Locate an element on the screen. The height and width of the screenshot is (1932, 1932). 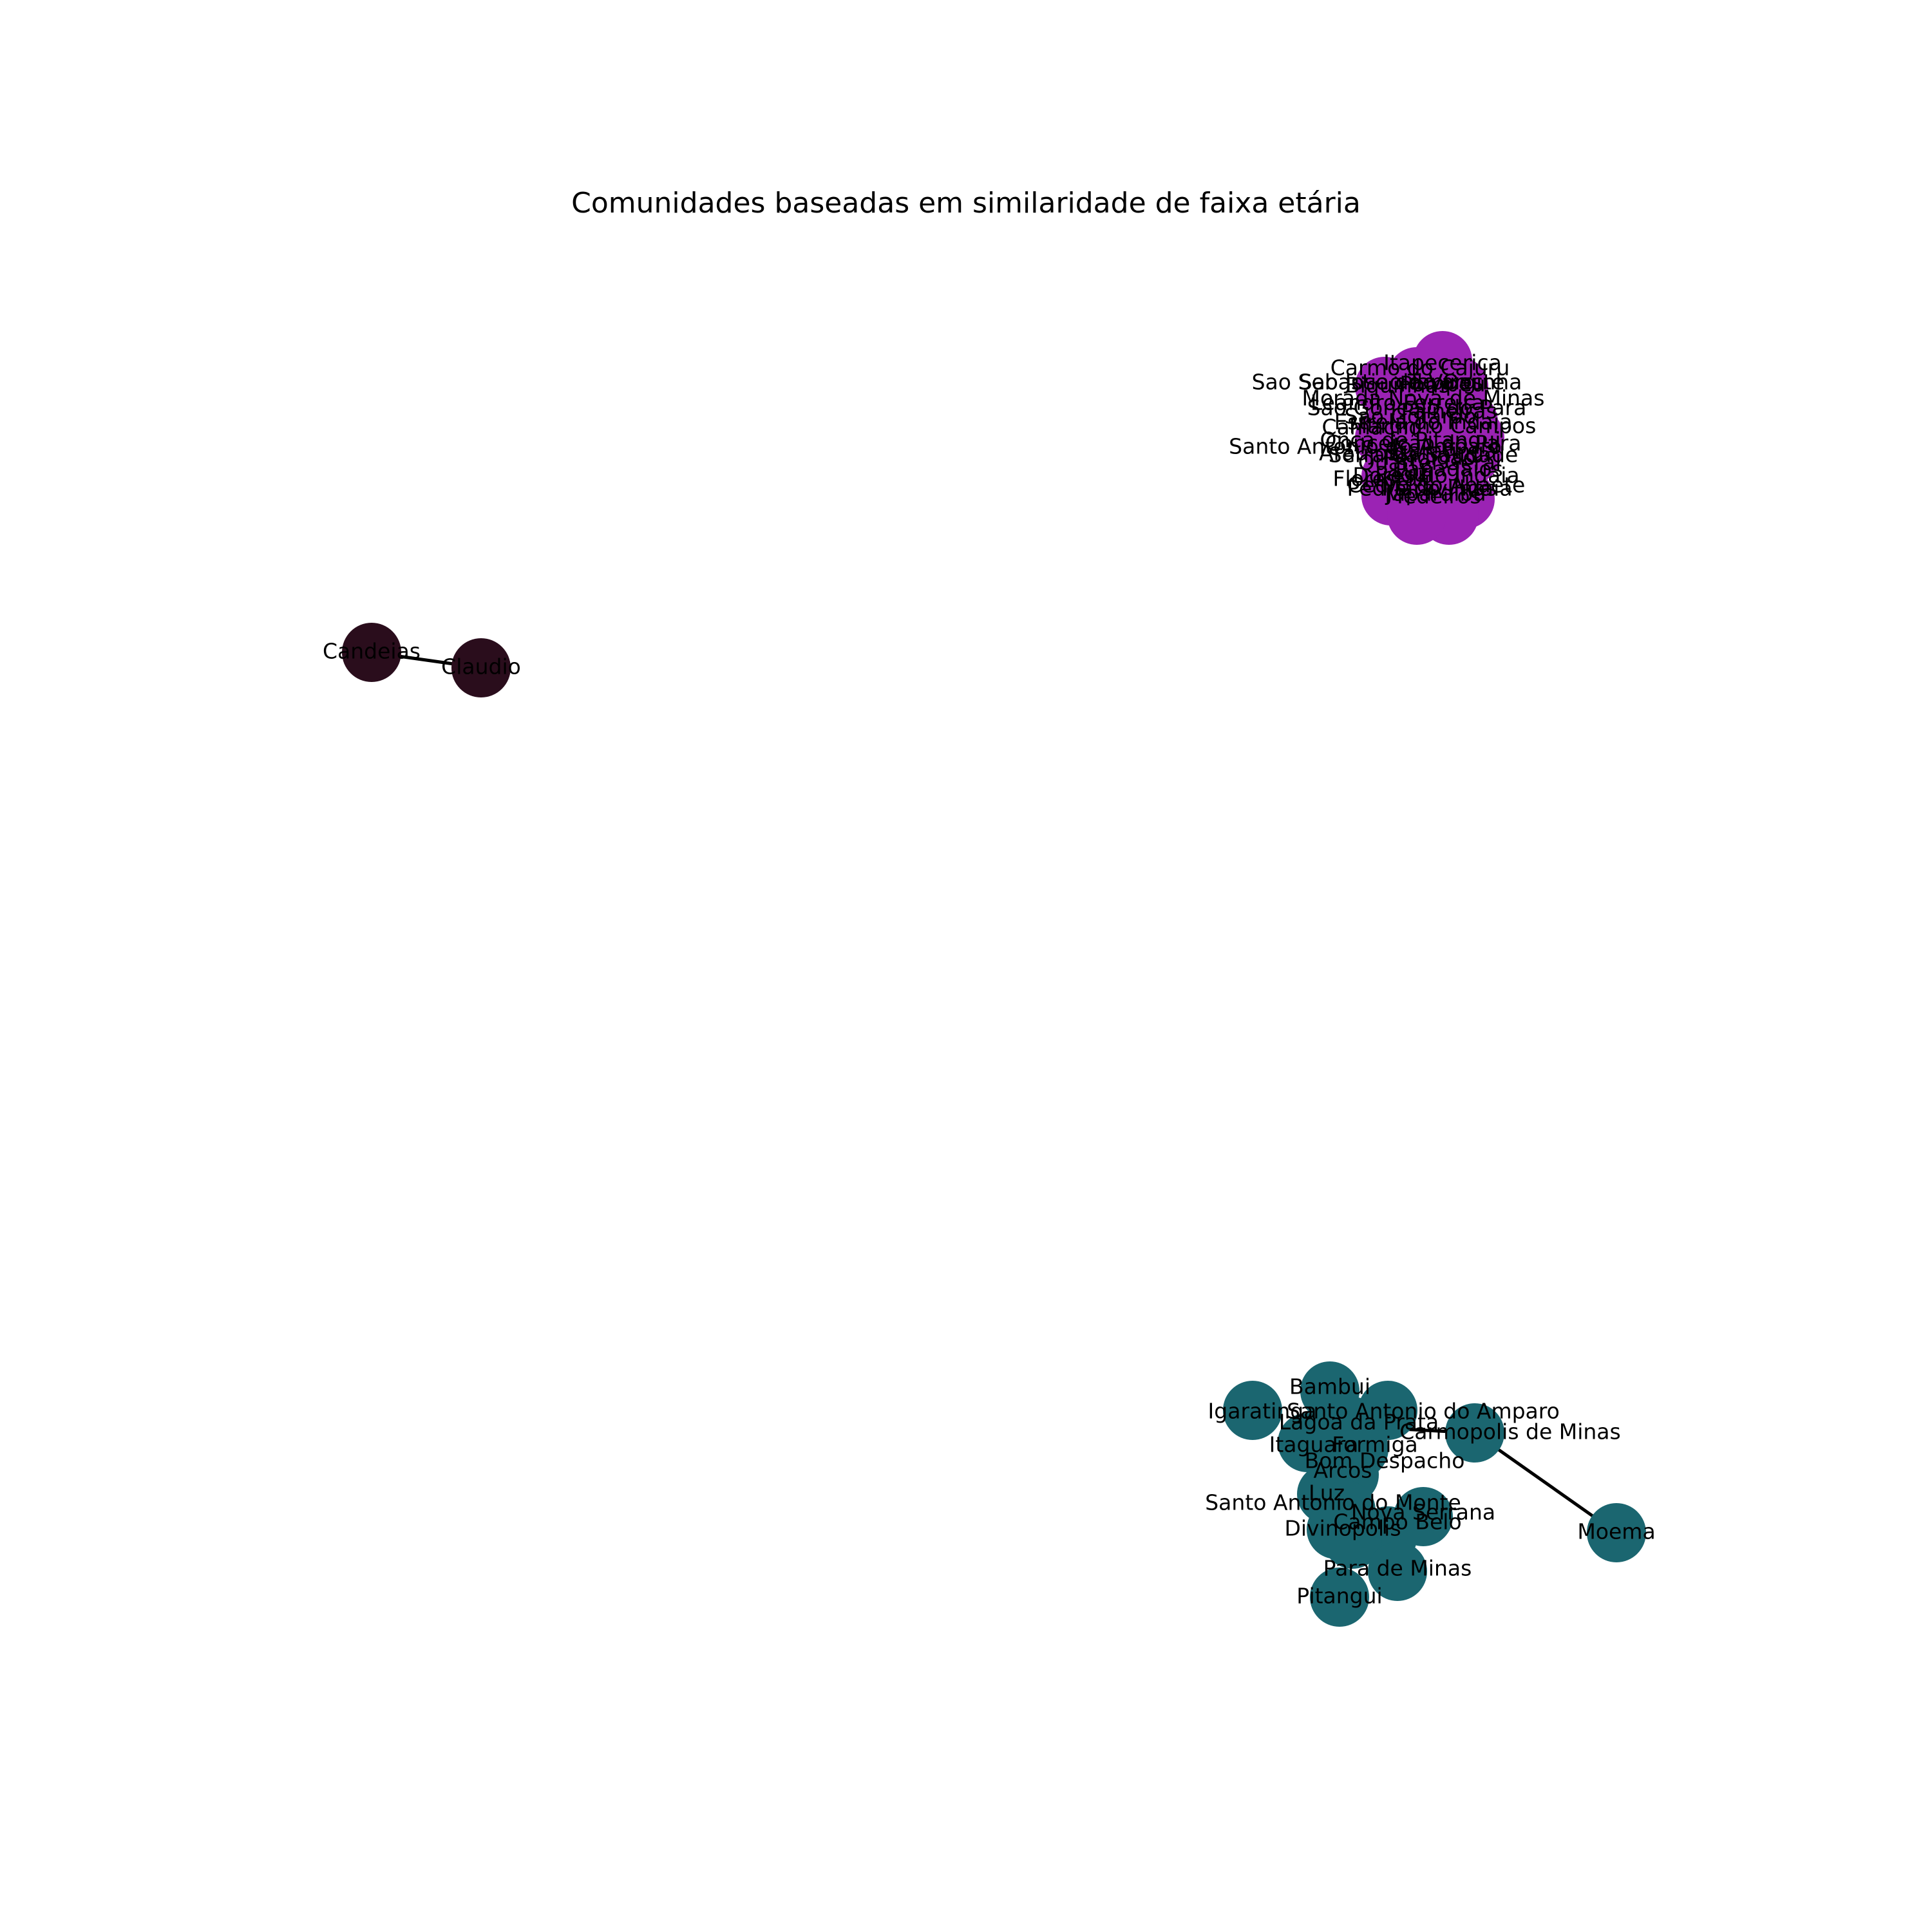
node-label: Carmopolis de Minas is located at coordinates (1510, 1432).